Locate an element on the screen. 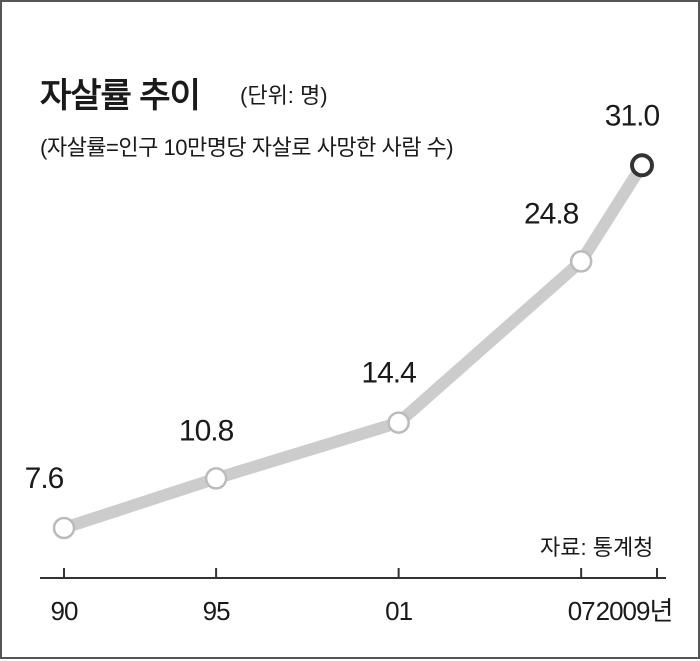 Image resolution: width=700 pixels, height=661 pixels. data-label: 31.0 is located at coordinates (632, 115).